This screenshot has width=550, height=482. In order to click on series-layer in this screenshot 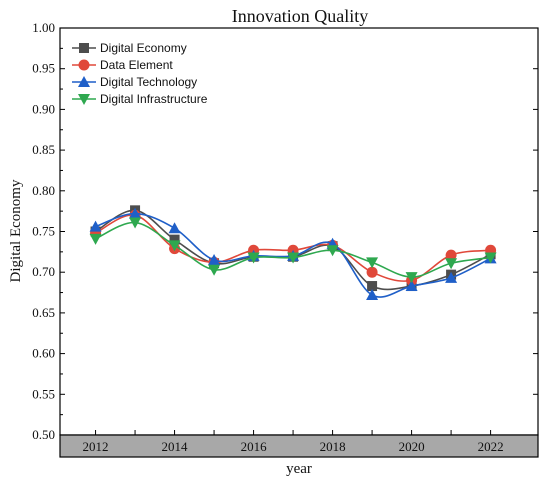, I will do `click(293, 252)`.